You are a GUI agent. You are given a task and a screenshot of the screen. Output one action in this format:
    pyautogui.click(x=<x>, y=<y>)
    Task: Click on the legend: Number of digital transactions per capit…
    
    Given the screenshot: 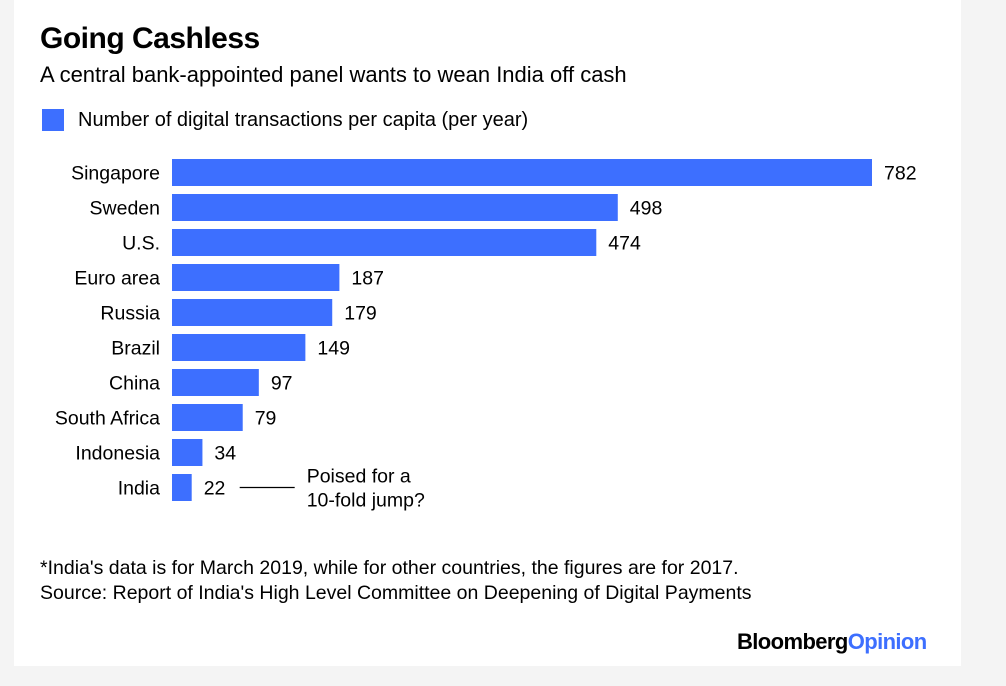 What is the action you would take?
    pyautogui.click(x=285, y=120)
    